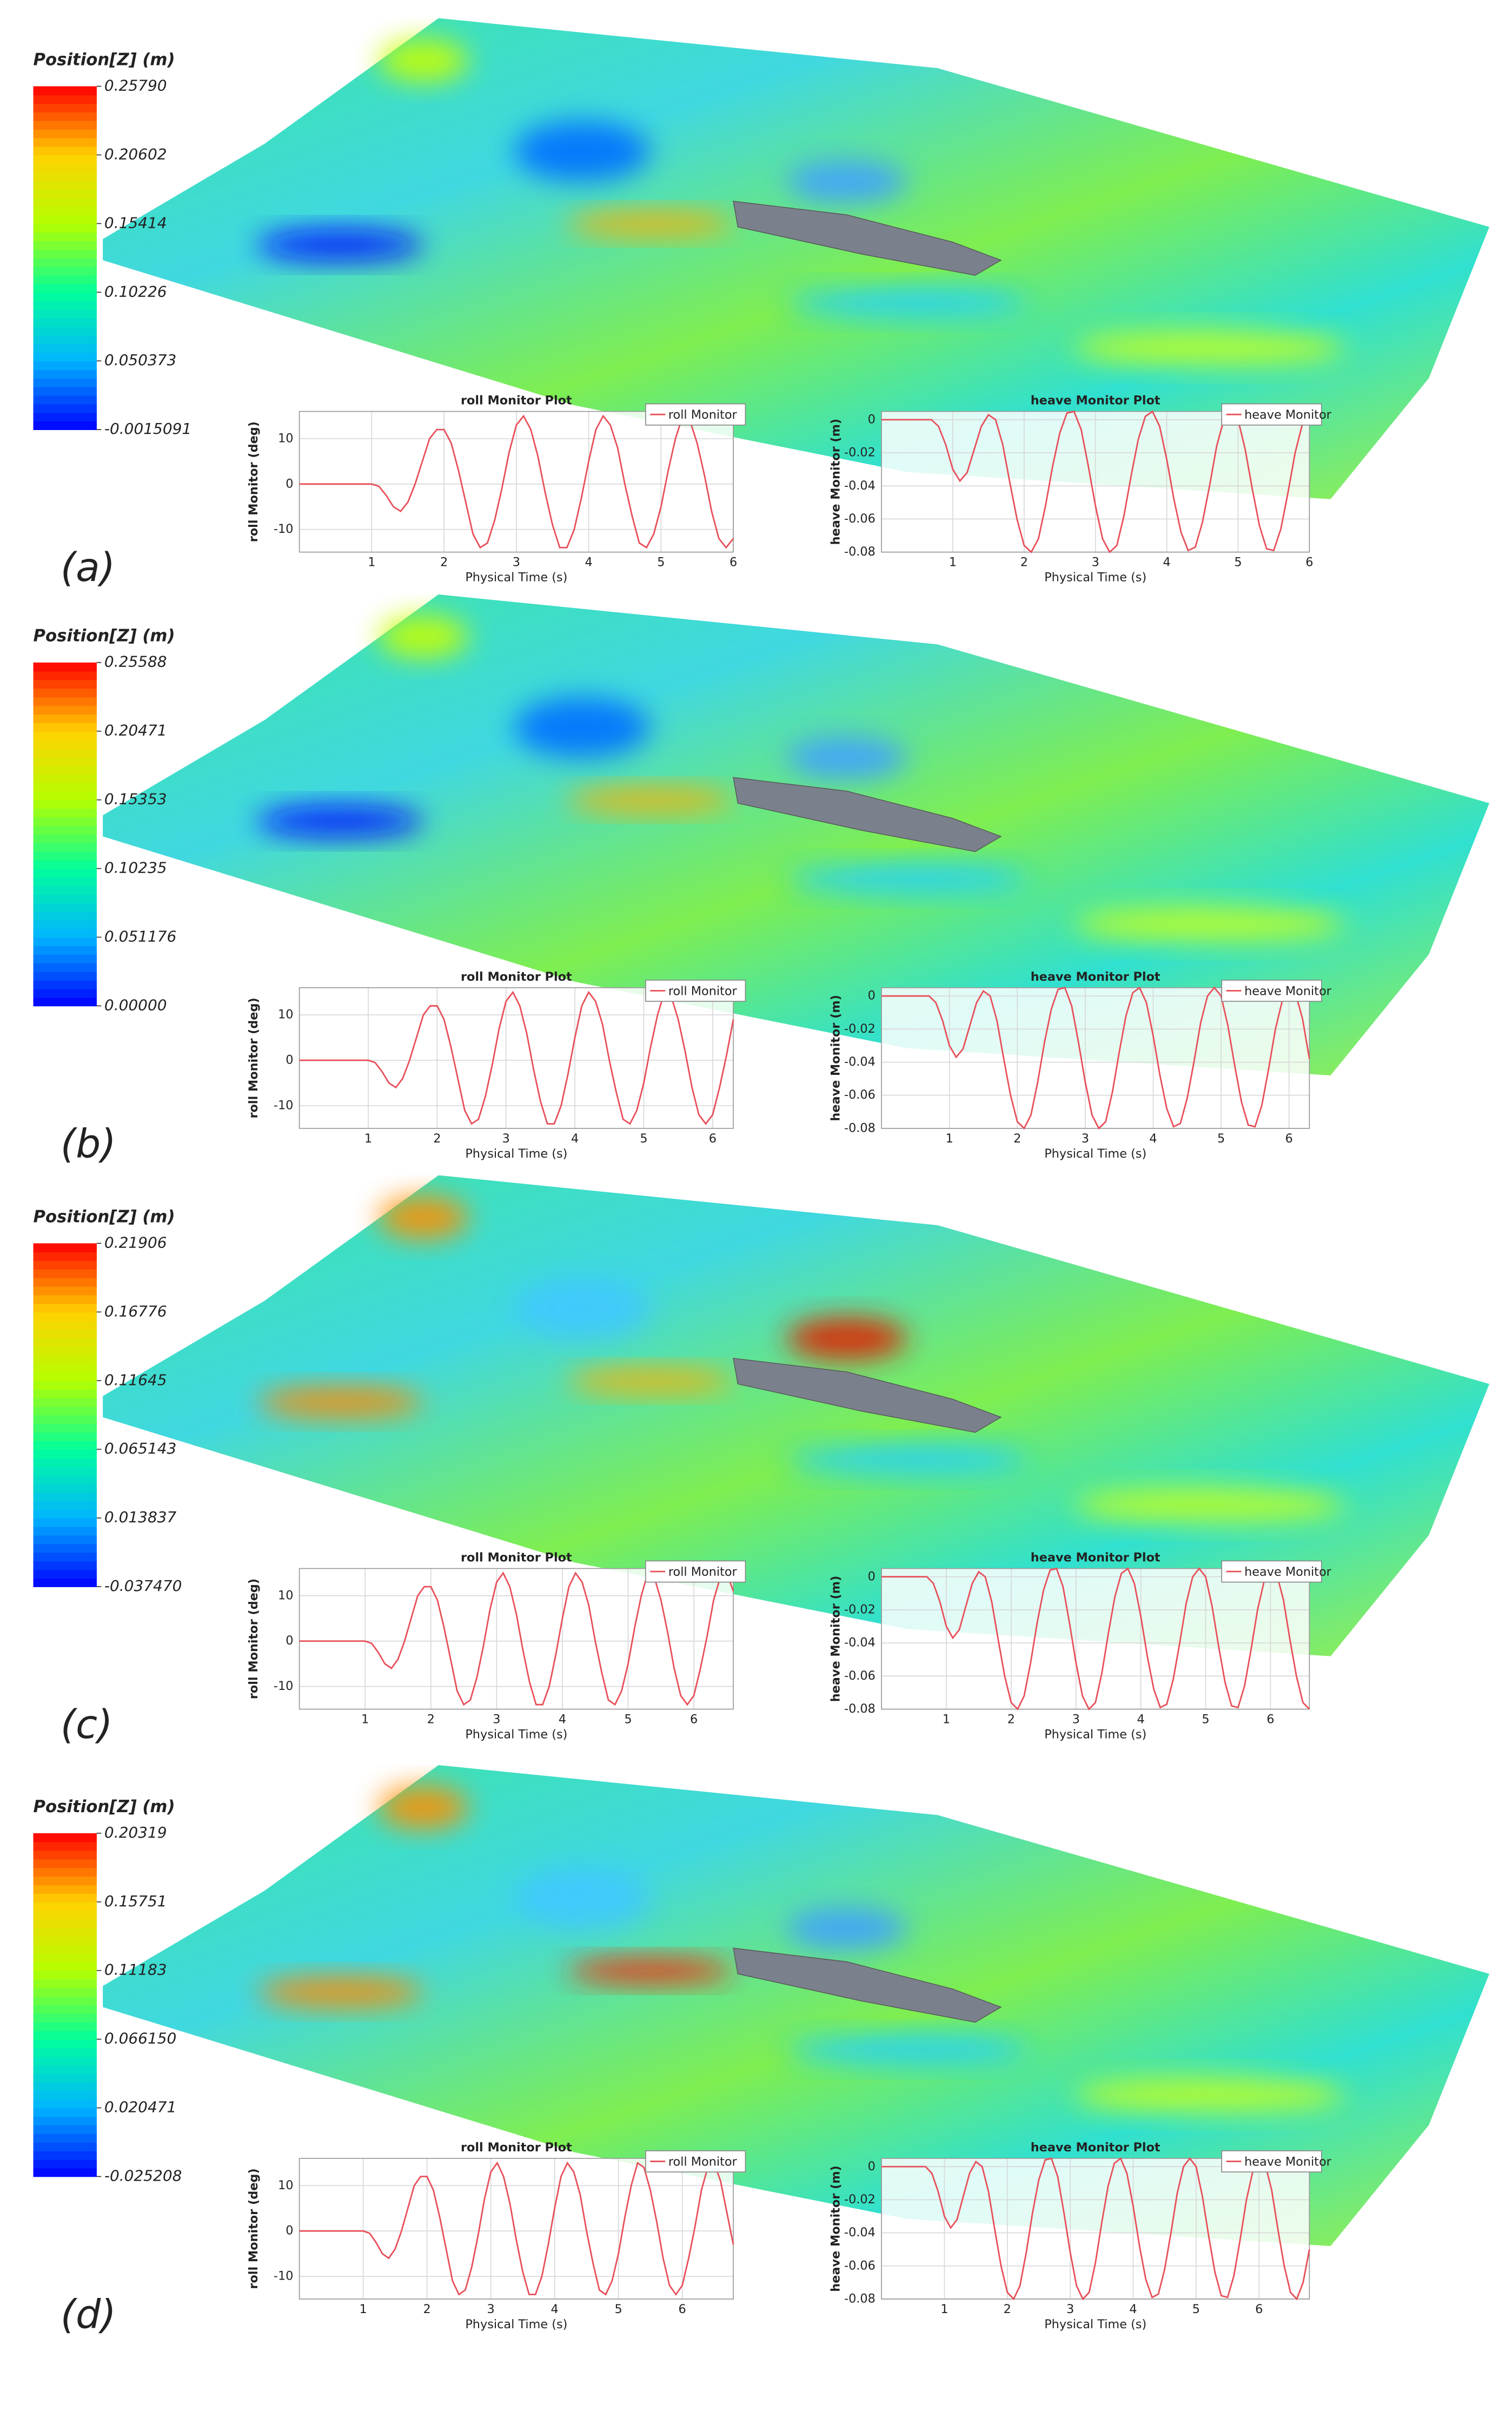 The width and height of the screenshot is (1512, 2411). Describe the element at coordinates (136, 662) in the screenshot. I see `colorbar-tick-label: 0.25588` at that location.